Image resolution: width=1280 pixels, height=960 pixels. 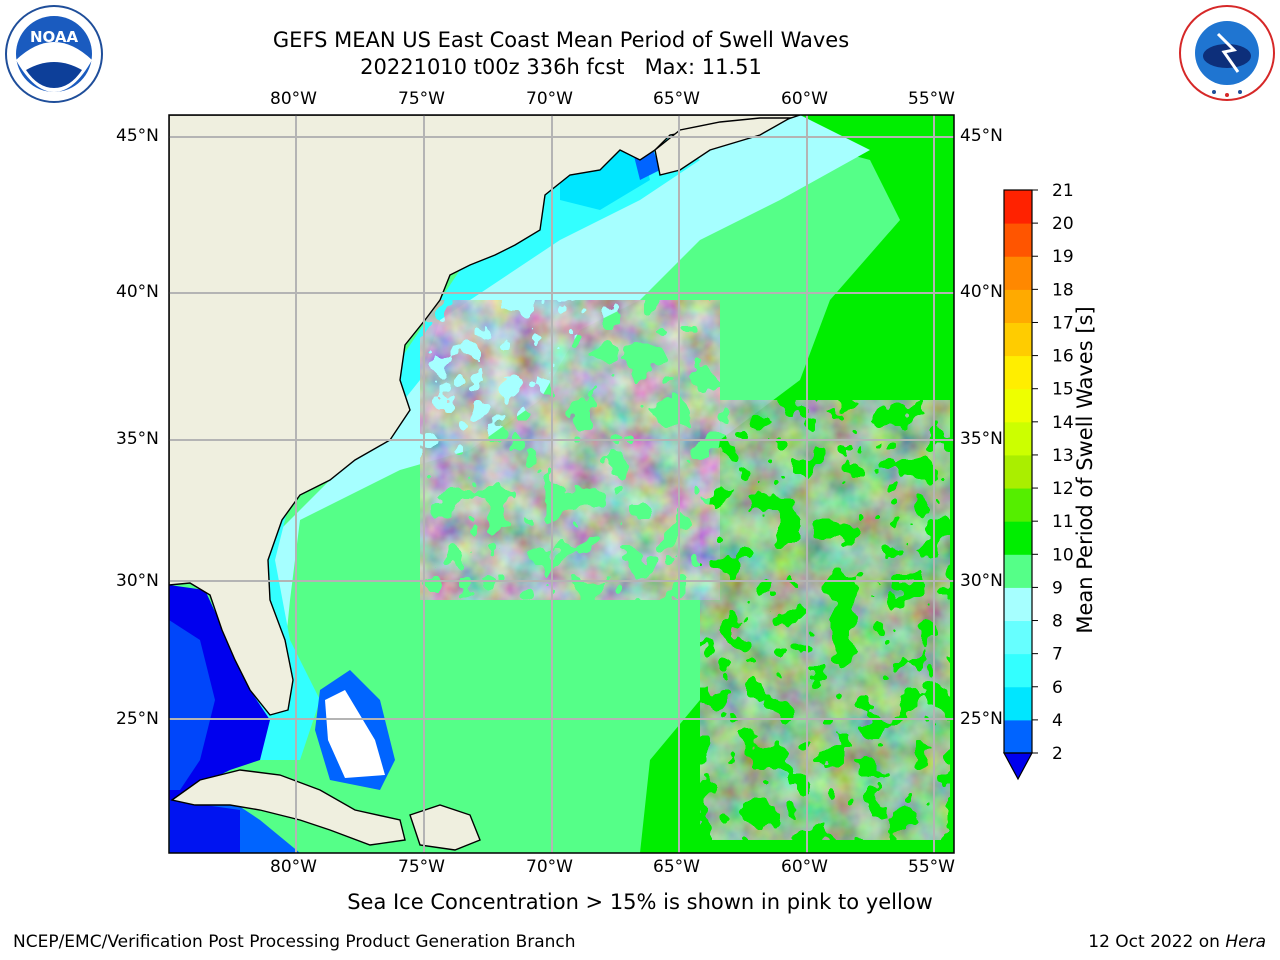 I want to click on nova-scotia-land, so click(x=723, y=146).